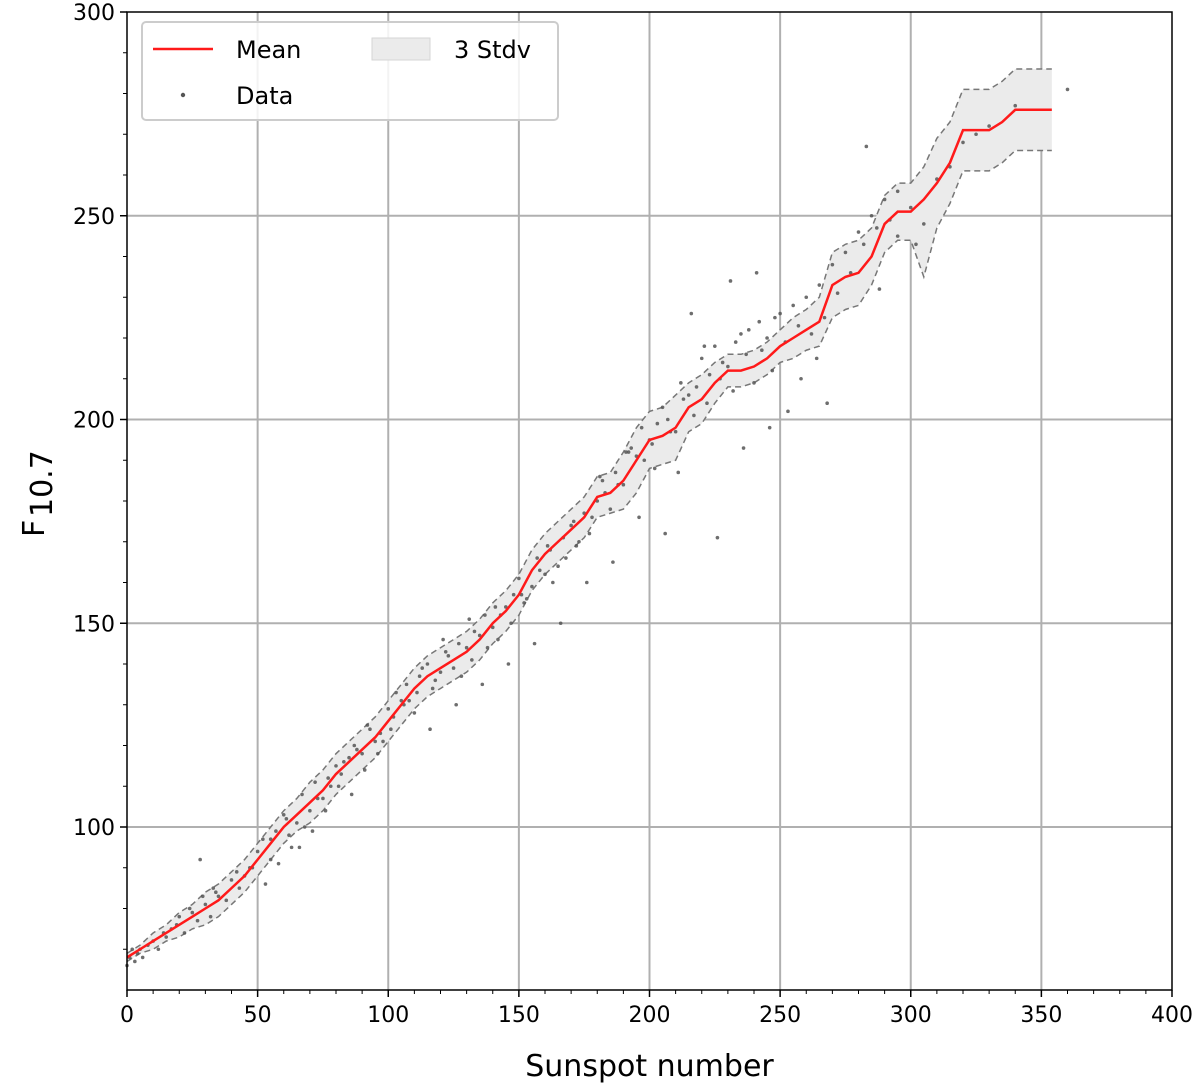  I want to click on legend-data-swatch, so click(183, 95).